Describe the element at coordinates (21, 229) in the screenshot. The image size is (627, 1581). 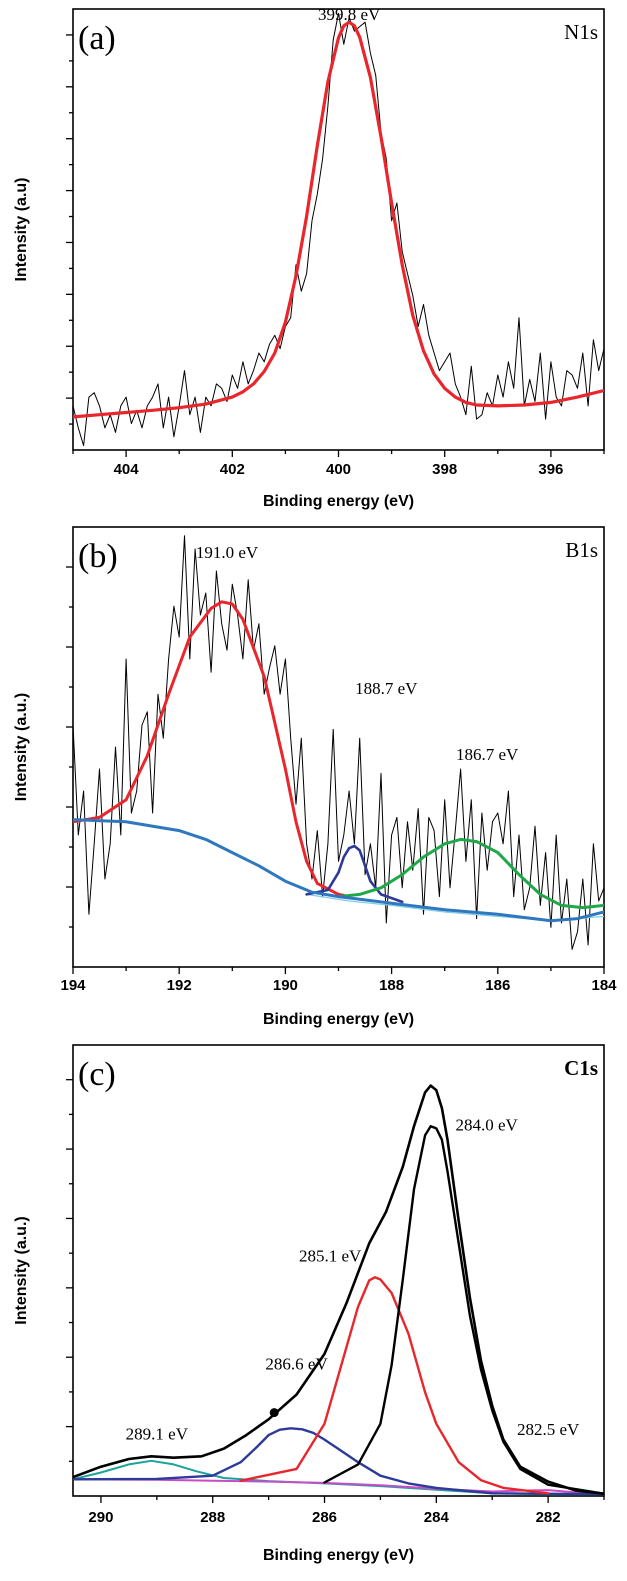
I see `y-axis-label: Intensity (a.u)` at that location.